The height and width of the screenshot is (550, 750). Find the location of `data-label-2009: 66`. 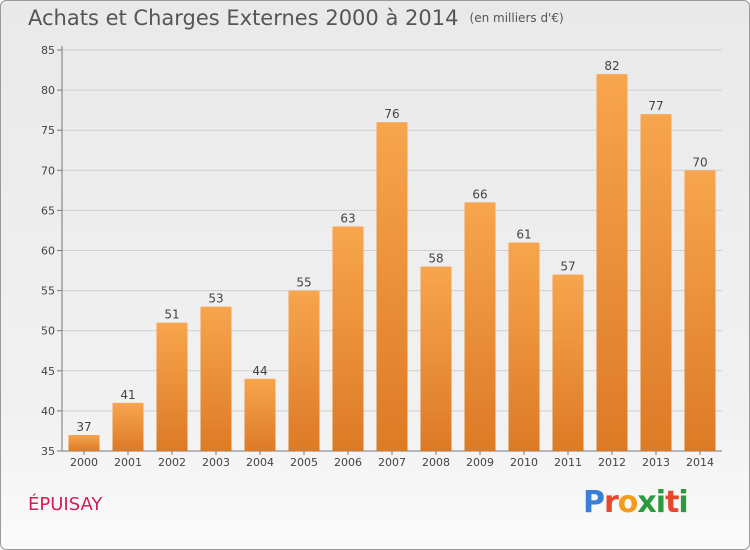

data-label-2009: 66 is located at coordinates (479, 194).